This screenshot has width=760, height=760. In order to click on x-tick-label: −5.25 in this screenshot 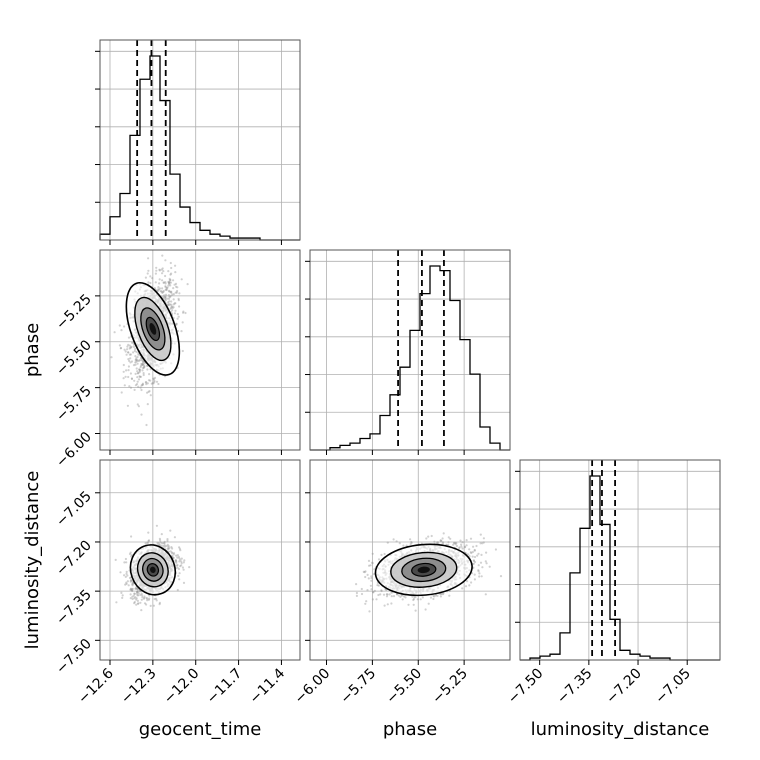, I will do `click(450, 687)`.